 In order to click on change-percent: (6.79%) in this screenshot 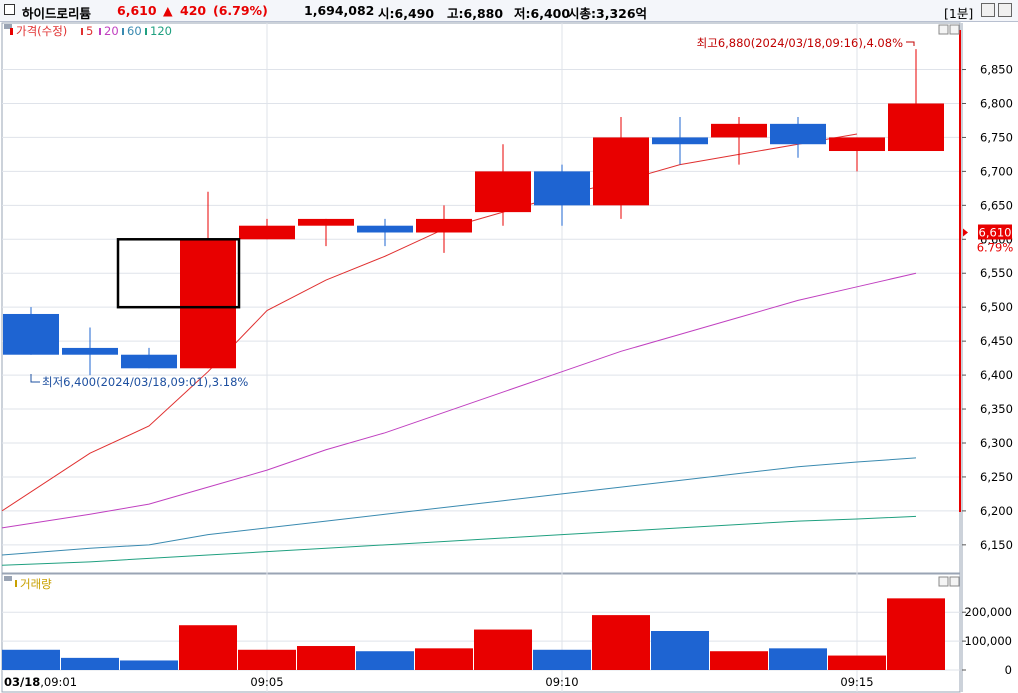, I will do `click(240, 10)`.